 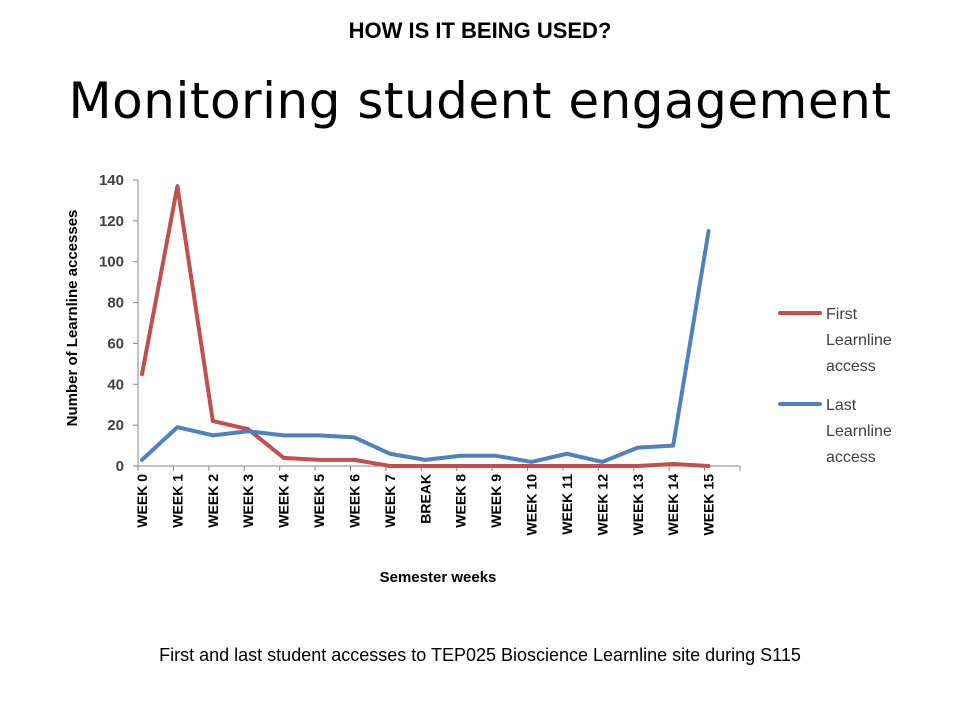 What do you see at coordinates (111, 180) in the screenshot?
I see `y-tick-label: 140` at bounding box center [111, 180].